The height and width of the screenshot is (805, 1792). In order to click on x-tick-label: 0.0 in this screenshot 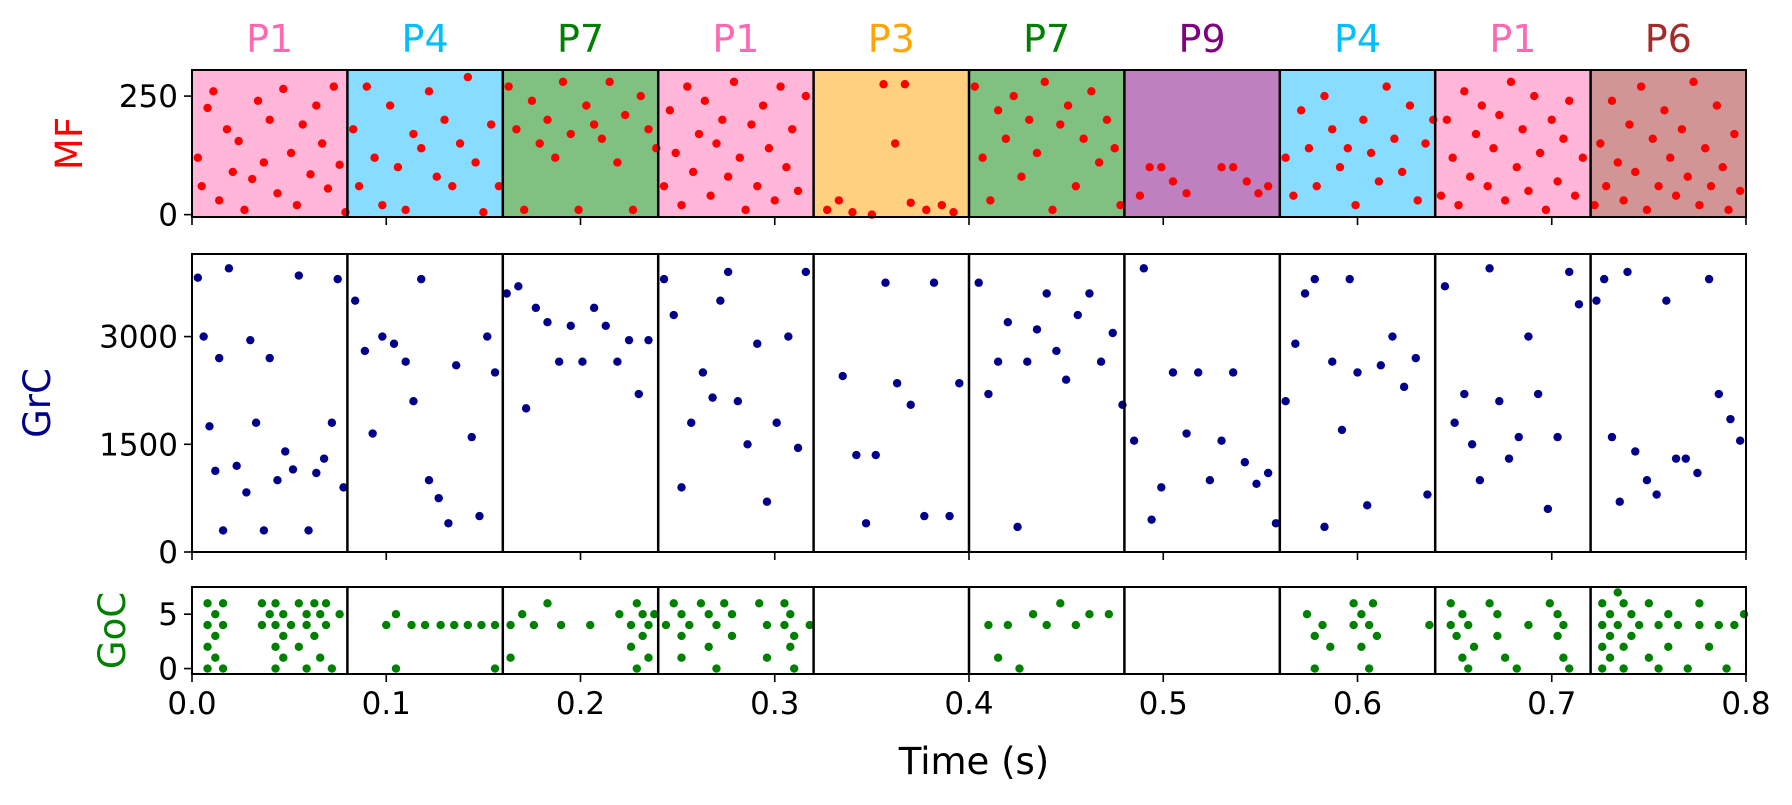, I will do `click(191, 704)`.